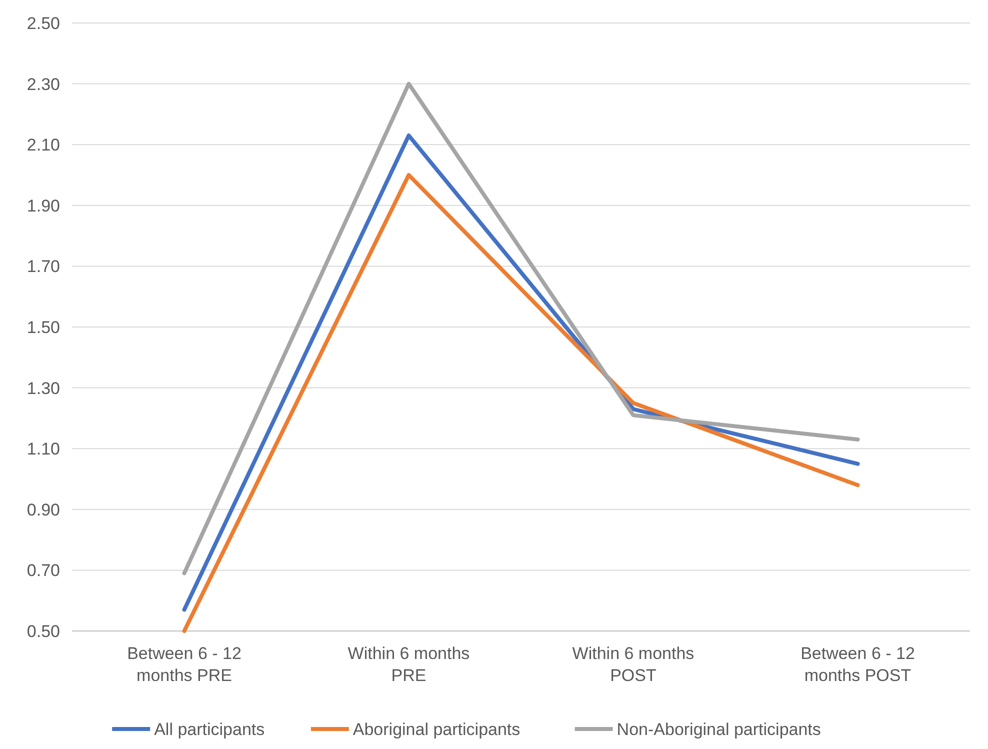  What do you see at coordinates (43, 266) in the screenshot?
I see `y-tick-label: 1.70` at bounding box center [43, 266].